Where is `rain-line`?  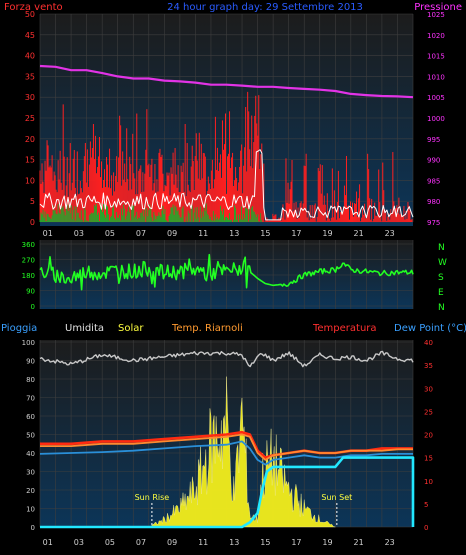
rain-line is located at coordinates (227, 492).